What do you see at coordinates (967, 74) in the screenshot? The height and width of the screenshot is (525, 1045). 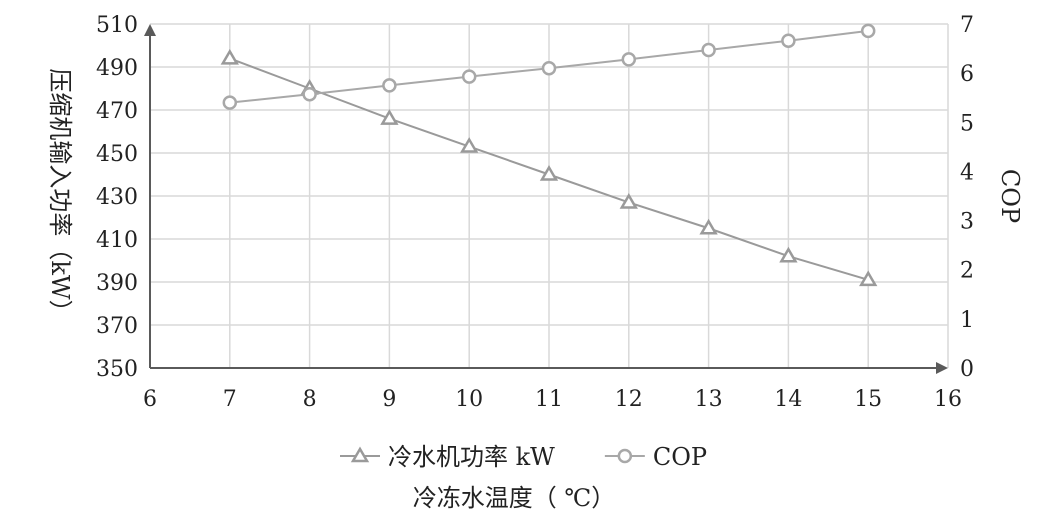 I see `y-right-tick-label: 6` at bounding box center [967, 74].